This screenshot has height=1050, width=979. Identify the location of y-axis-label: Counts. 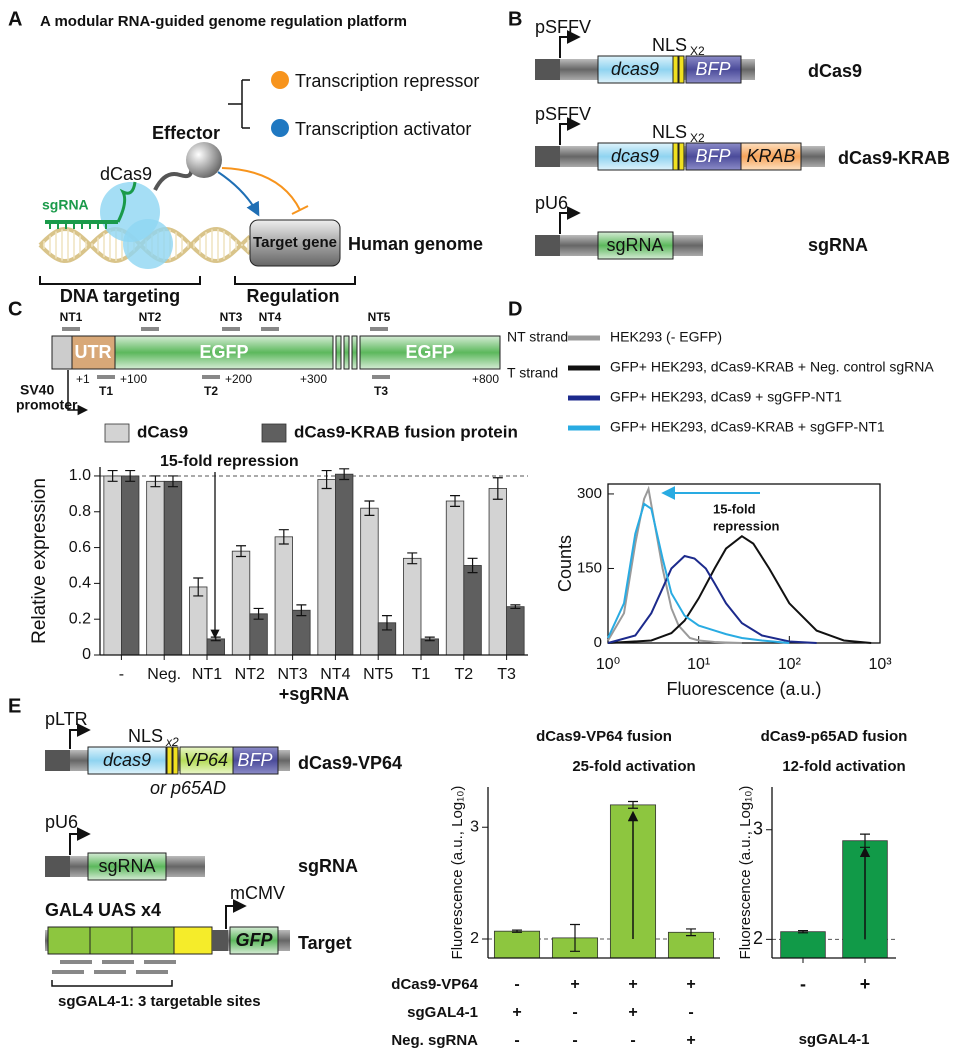
(565, 563).